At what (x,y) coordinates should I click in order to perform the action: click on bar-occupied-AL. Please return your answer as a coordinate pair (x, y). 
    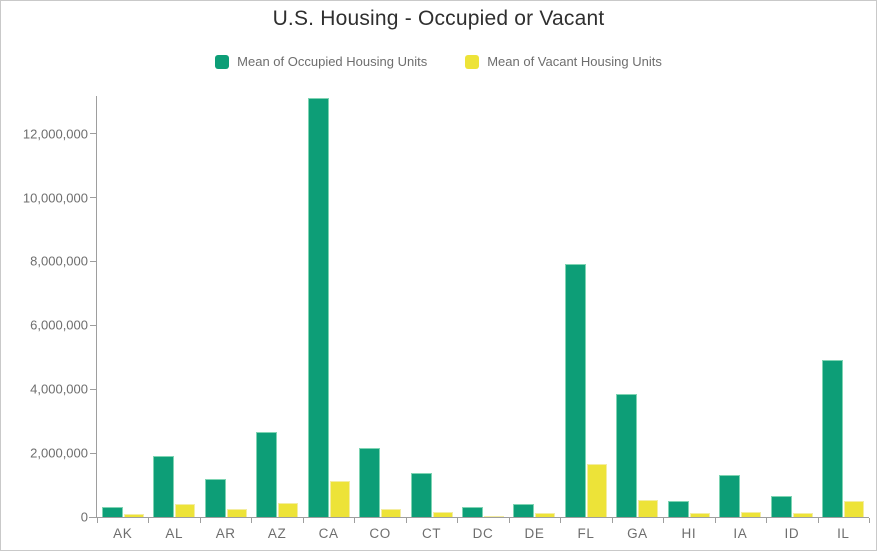
    Looking at the image, I should click on (164, 486).